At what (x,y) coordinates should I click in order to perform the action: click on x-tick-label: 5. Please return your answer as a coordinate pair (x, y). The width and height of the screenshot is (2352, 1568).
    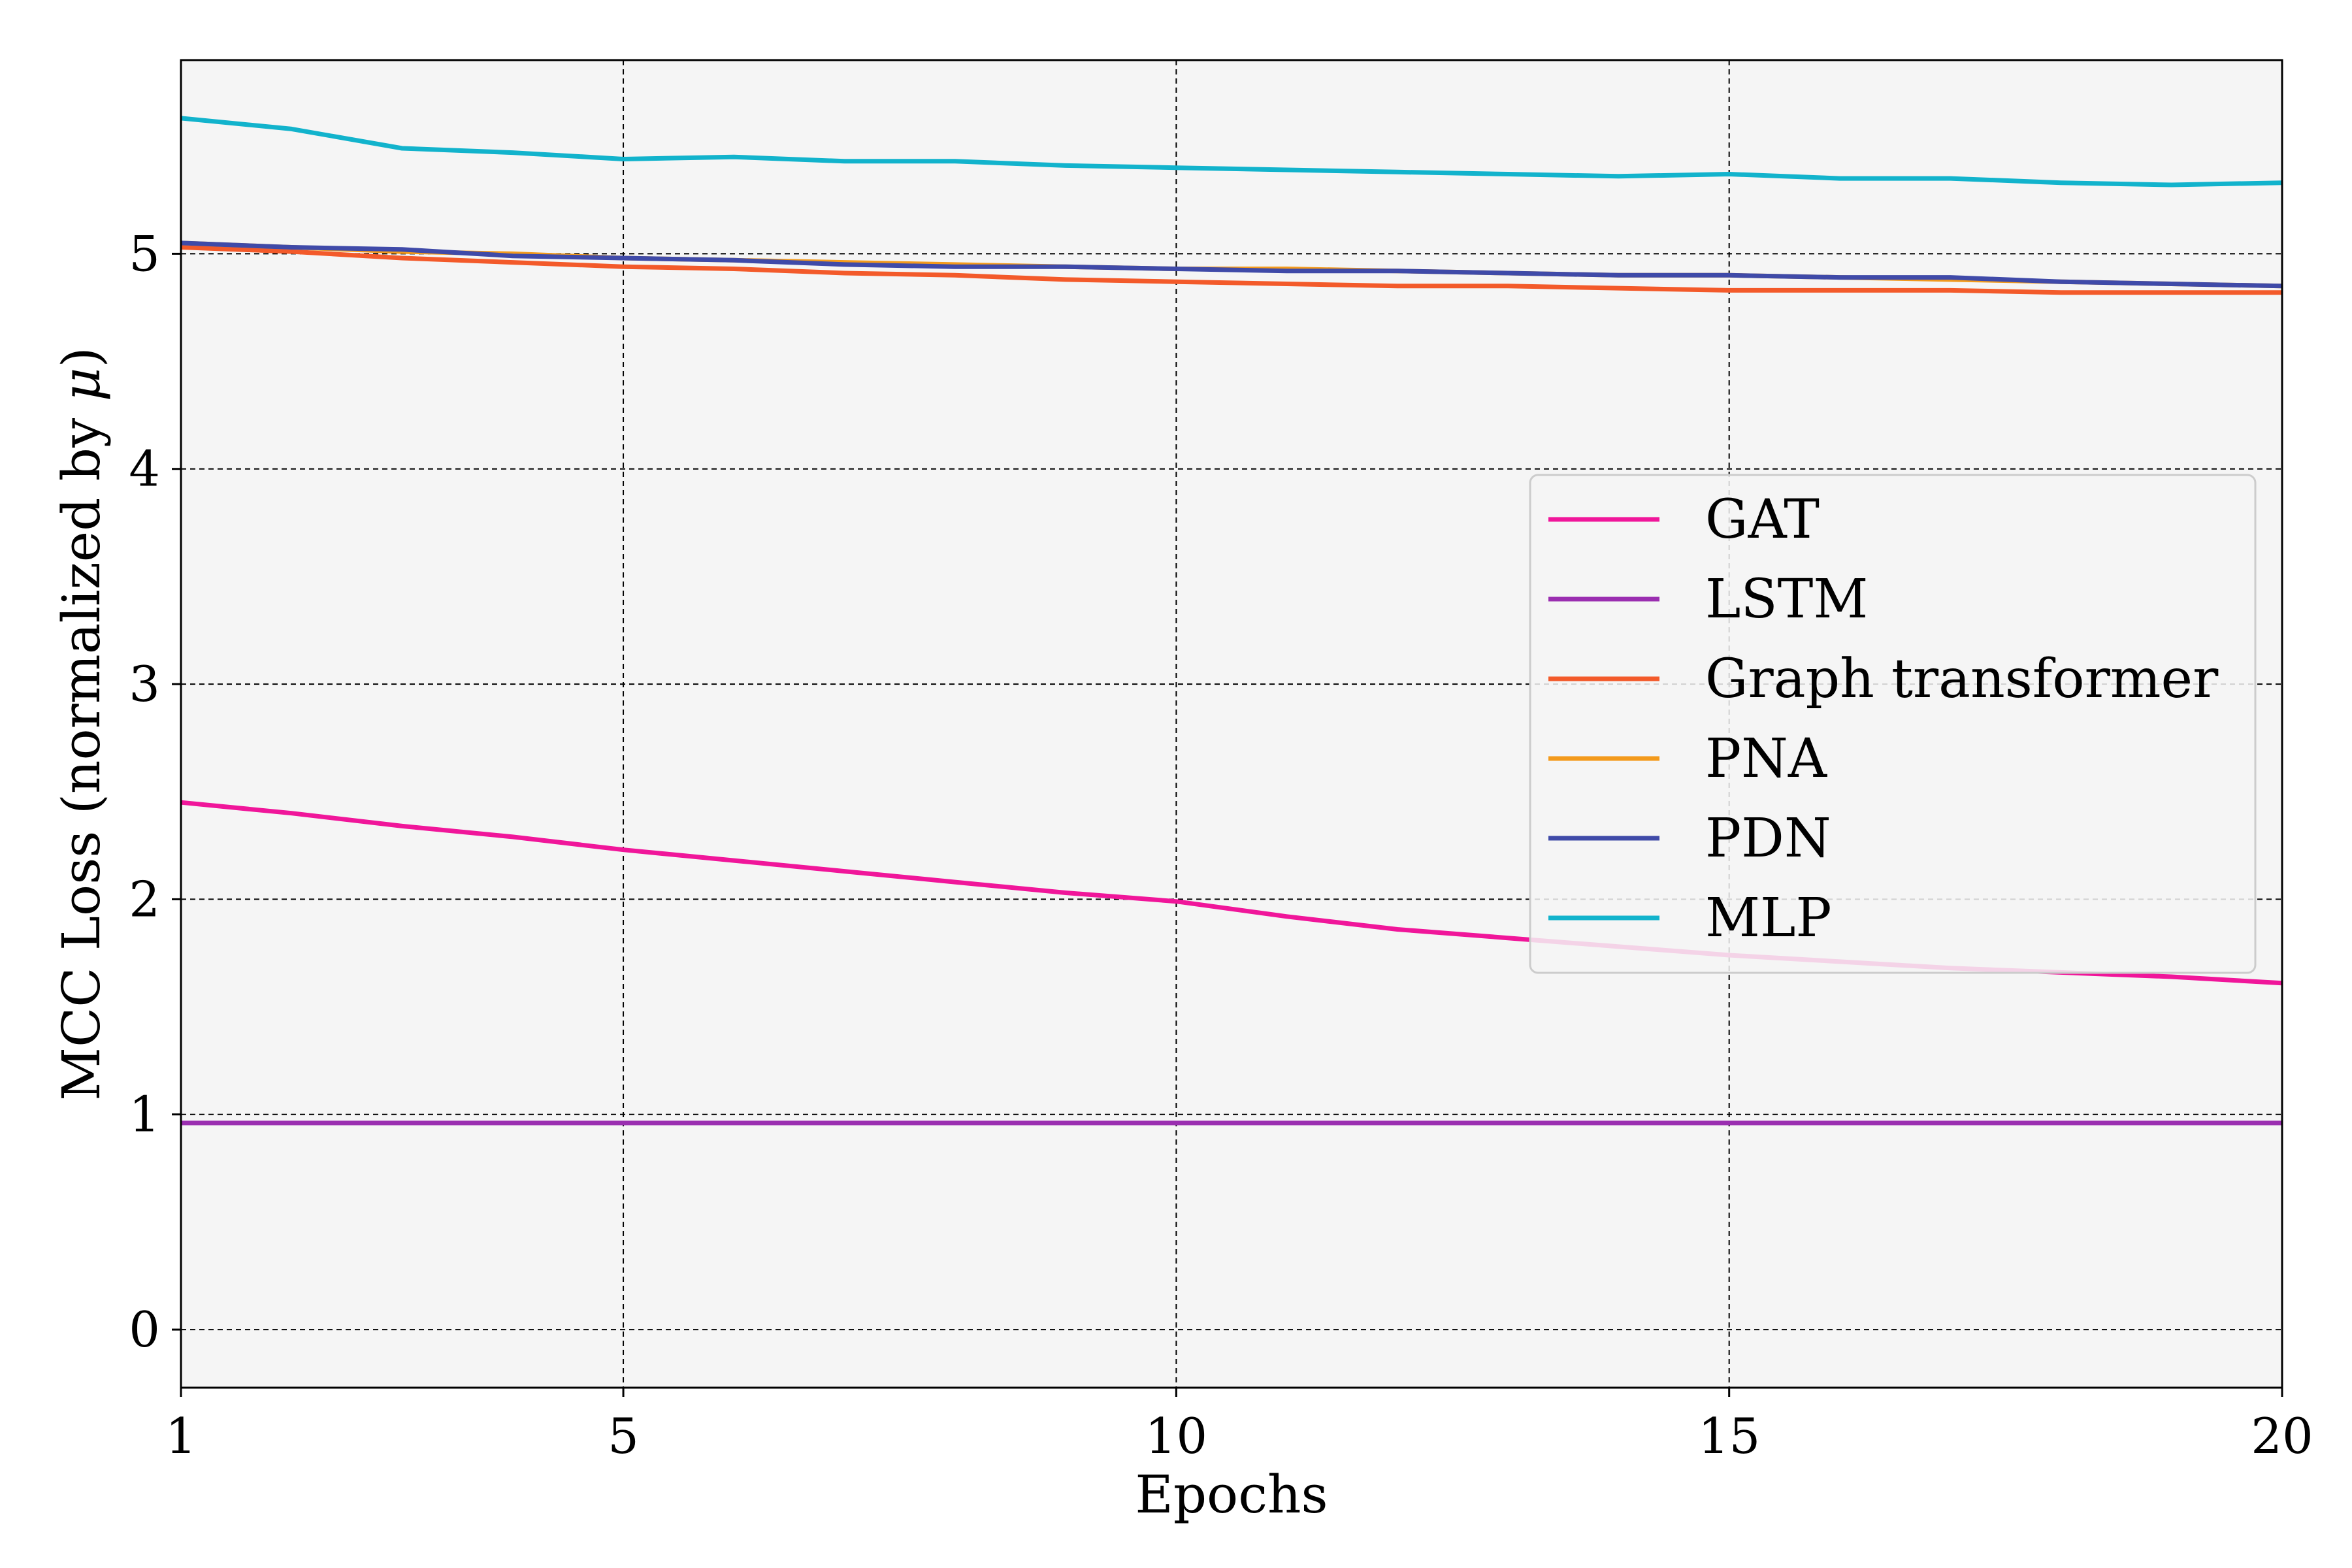
    Looking at the image, I should click on (623, 1436).